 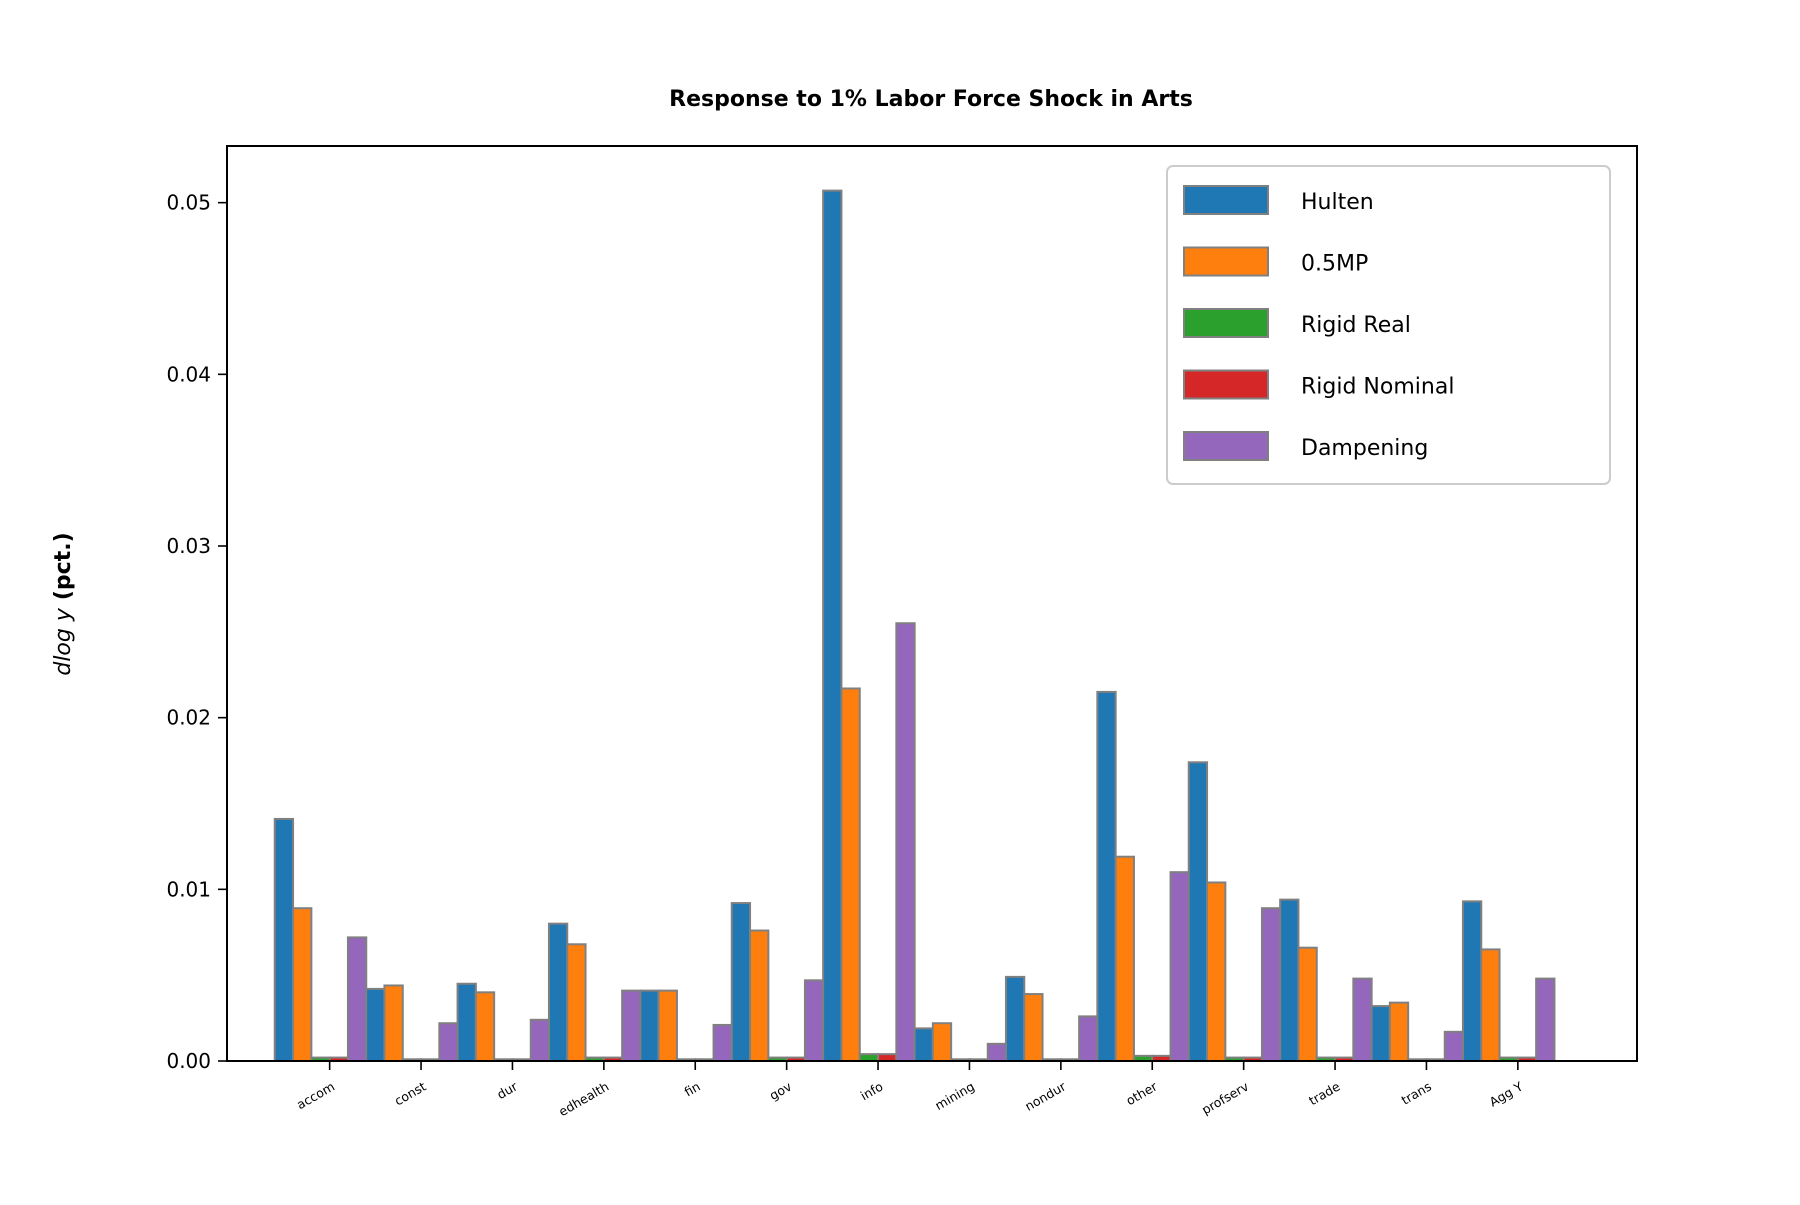 What do you see at coordinates (1334, 264) in the screenshot?
I see `legend-label-0-5mp: 0.5MP` at bounding box center [1334, 264].